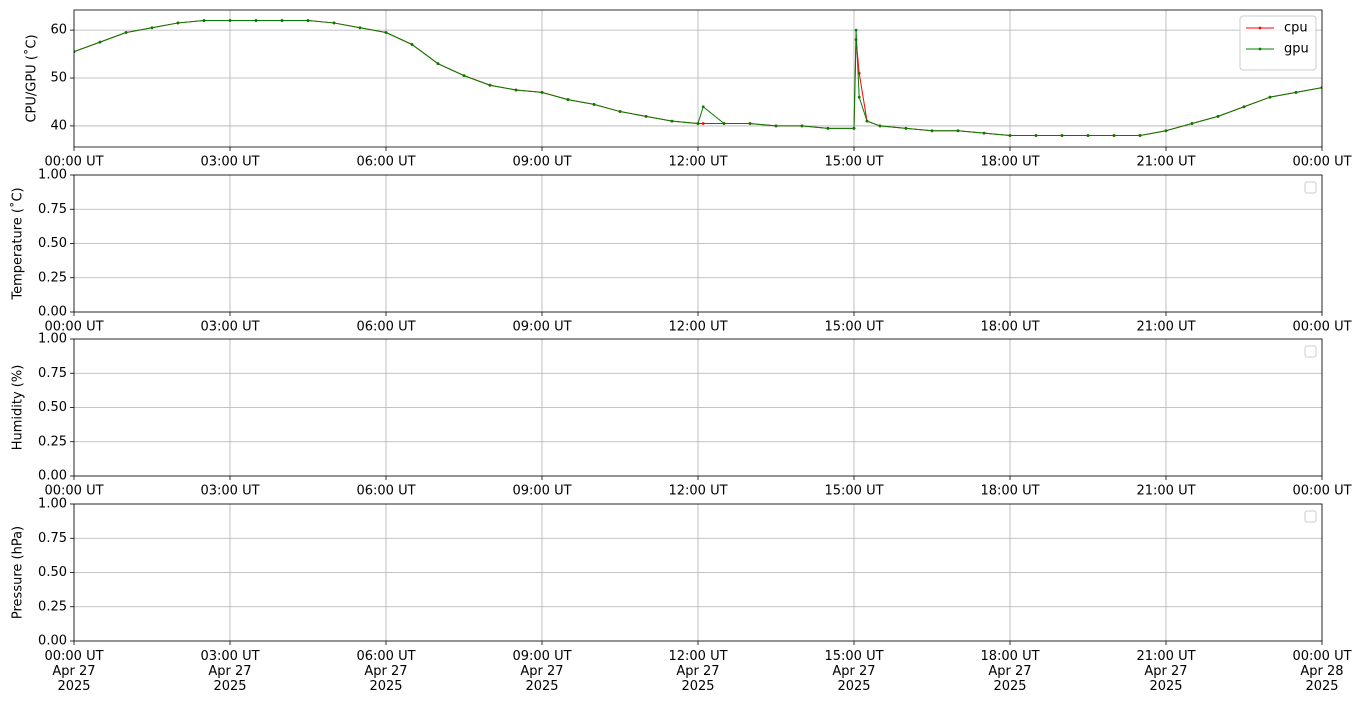 This screenshot has height=707, width=1363. What do you see at coordinates (18, 408) in the screenshot?
I see `y-axis-label: Humidity (%)` at bounding box center [18, 408].